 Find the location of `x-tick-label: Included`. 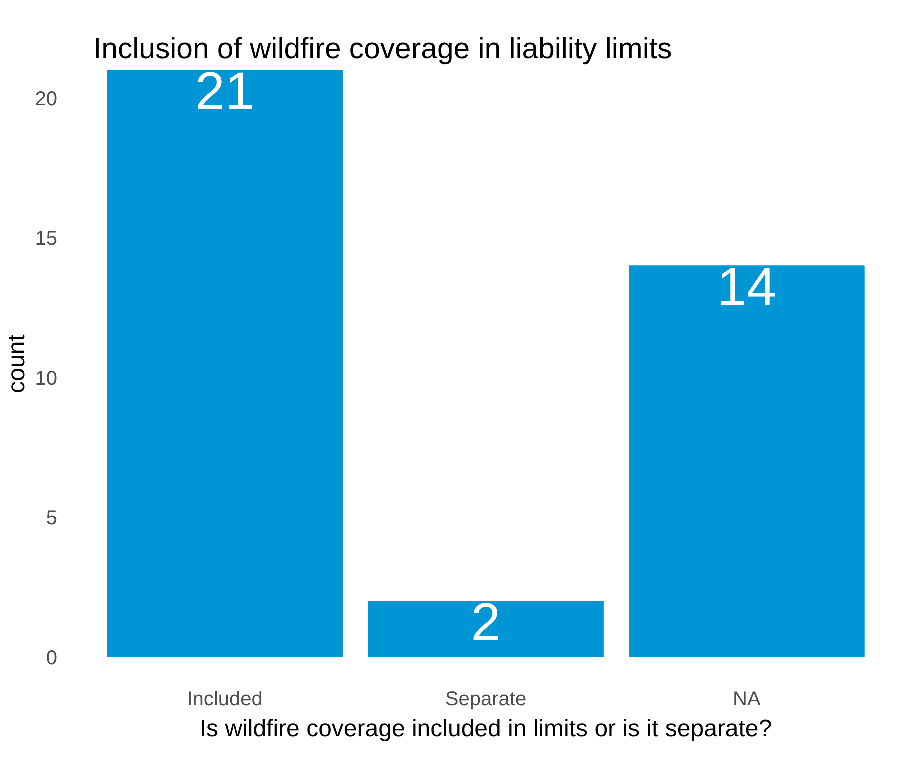

x-tick-label: Included is located at coordinates (225, 699).